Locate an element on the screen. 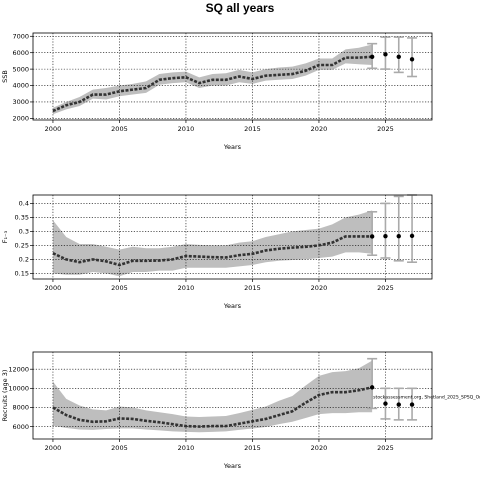 This screenshot has height=480, width=480. y-tick-label: 10000 is located at coordinates (18, 389).